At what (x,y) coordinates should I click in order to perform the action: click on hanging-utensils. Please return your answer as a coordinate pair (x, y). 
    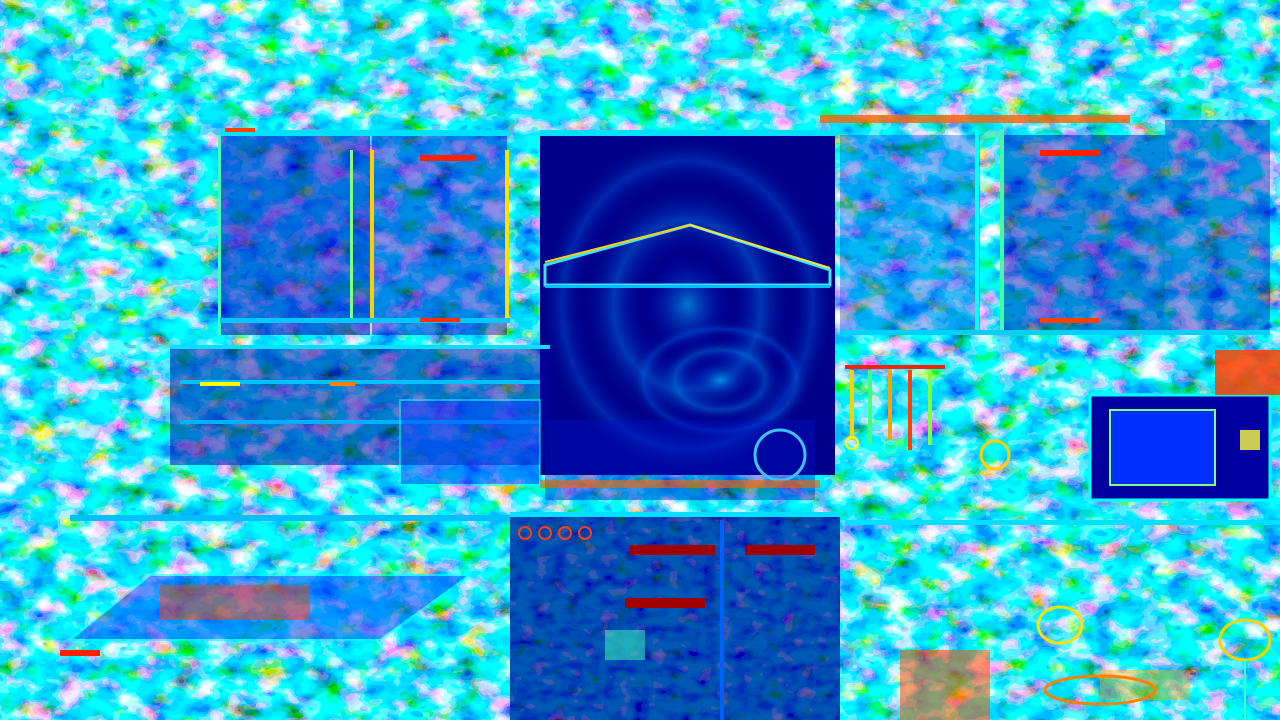
    Looking at the image, I should click on (928, 418).